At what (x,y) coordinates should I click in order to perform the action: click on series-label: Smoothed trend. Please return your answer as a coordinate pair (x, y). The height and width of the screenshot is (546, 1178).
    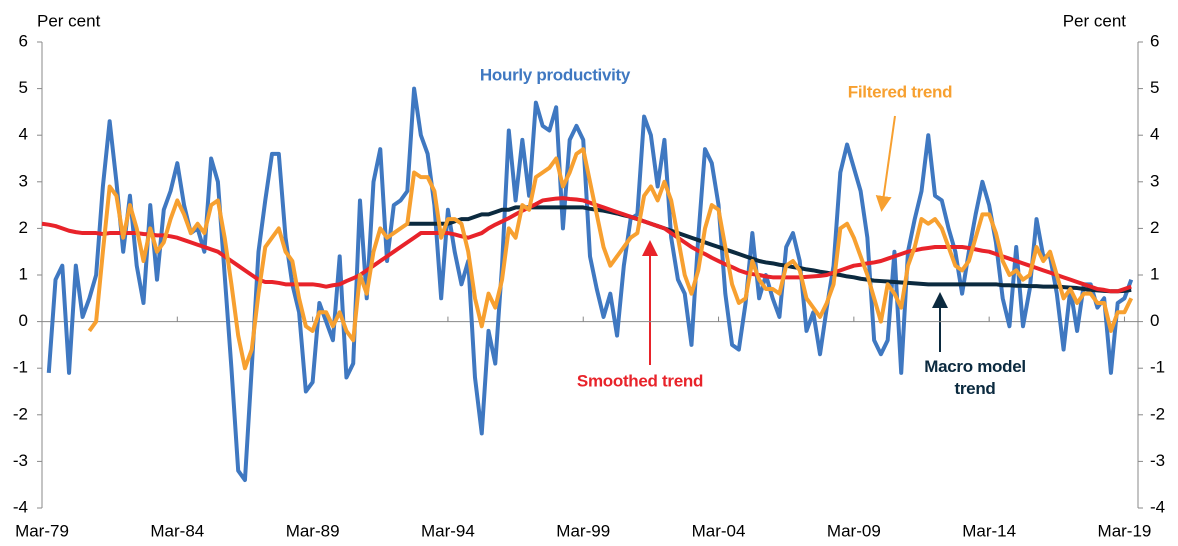
    Looking at the image, I should click on (640, 380).